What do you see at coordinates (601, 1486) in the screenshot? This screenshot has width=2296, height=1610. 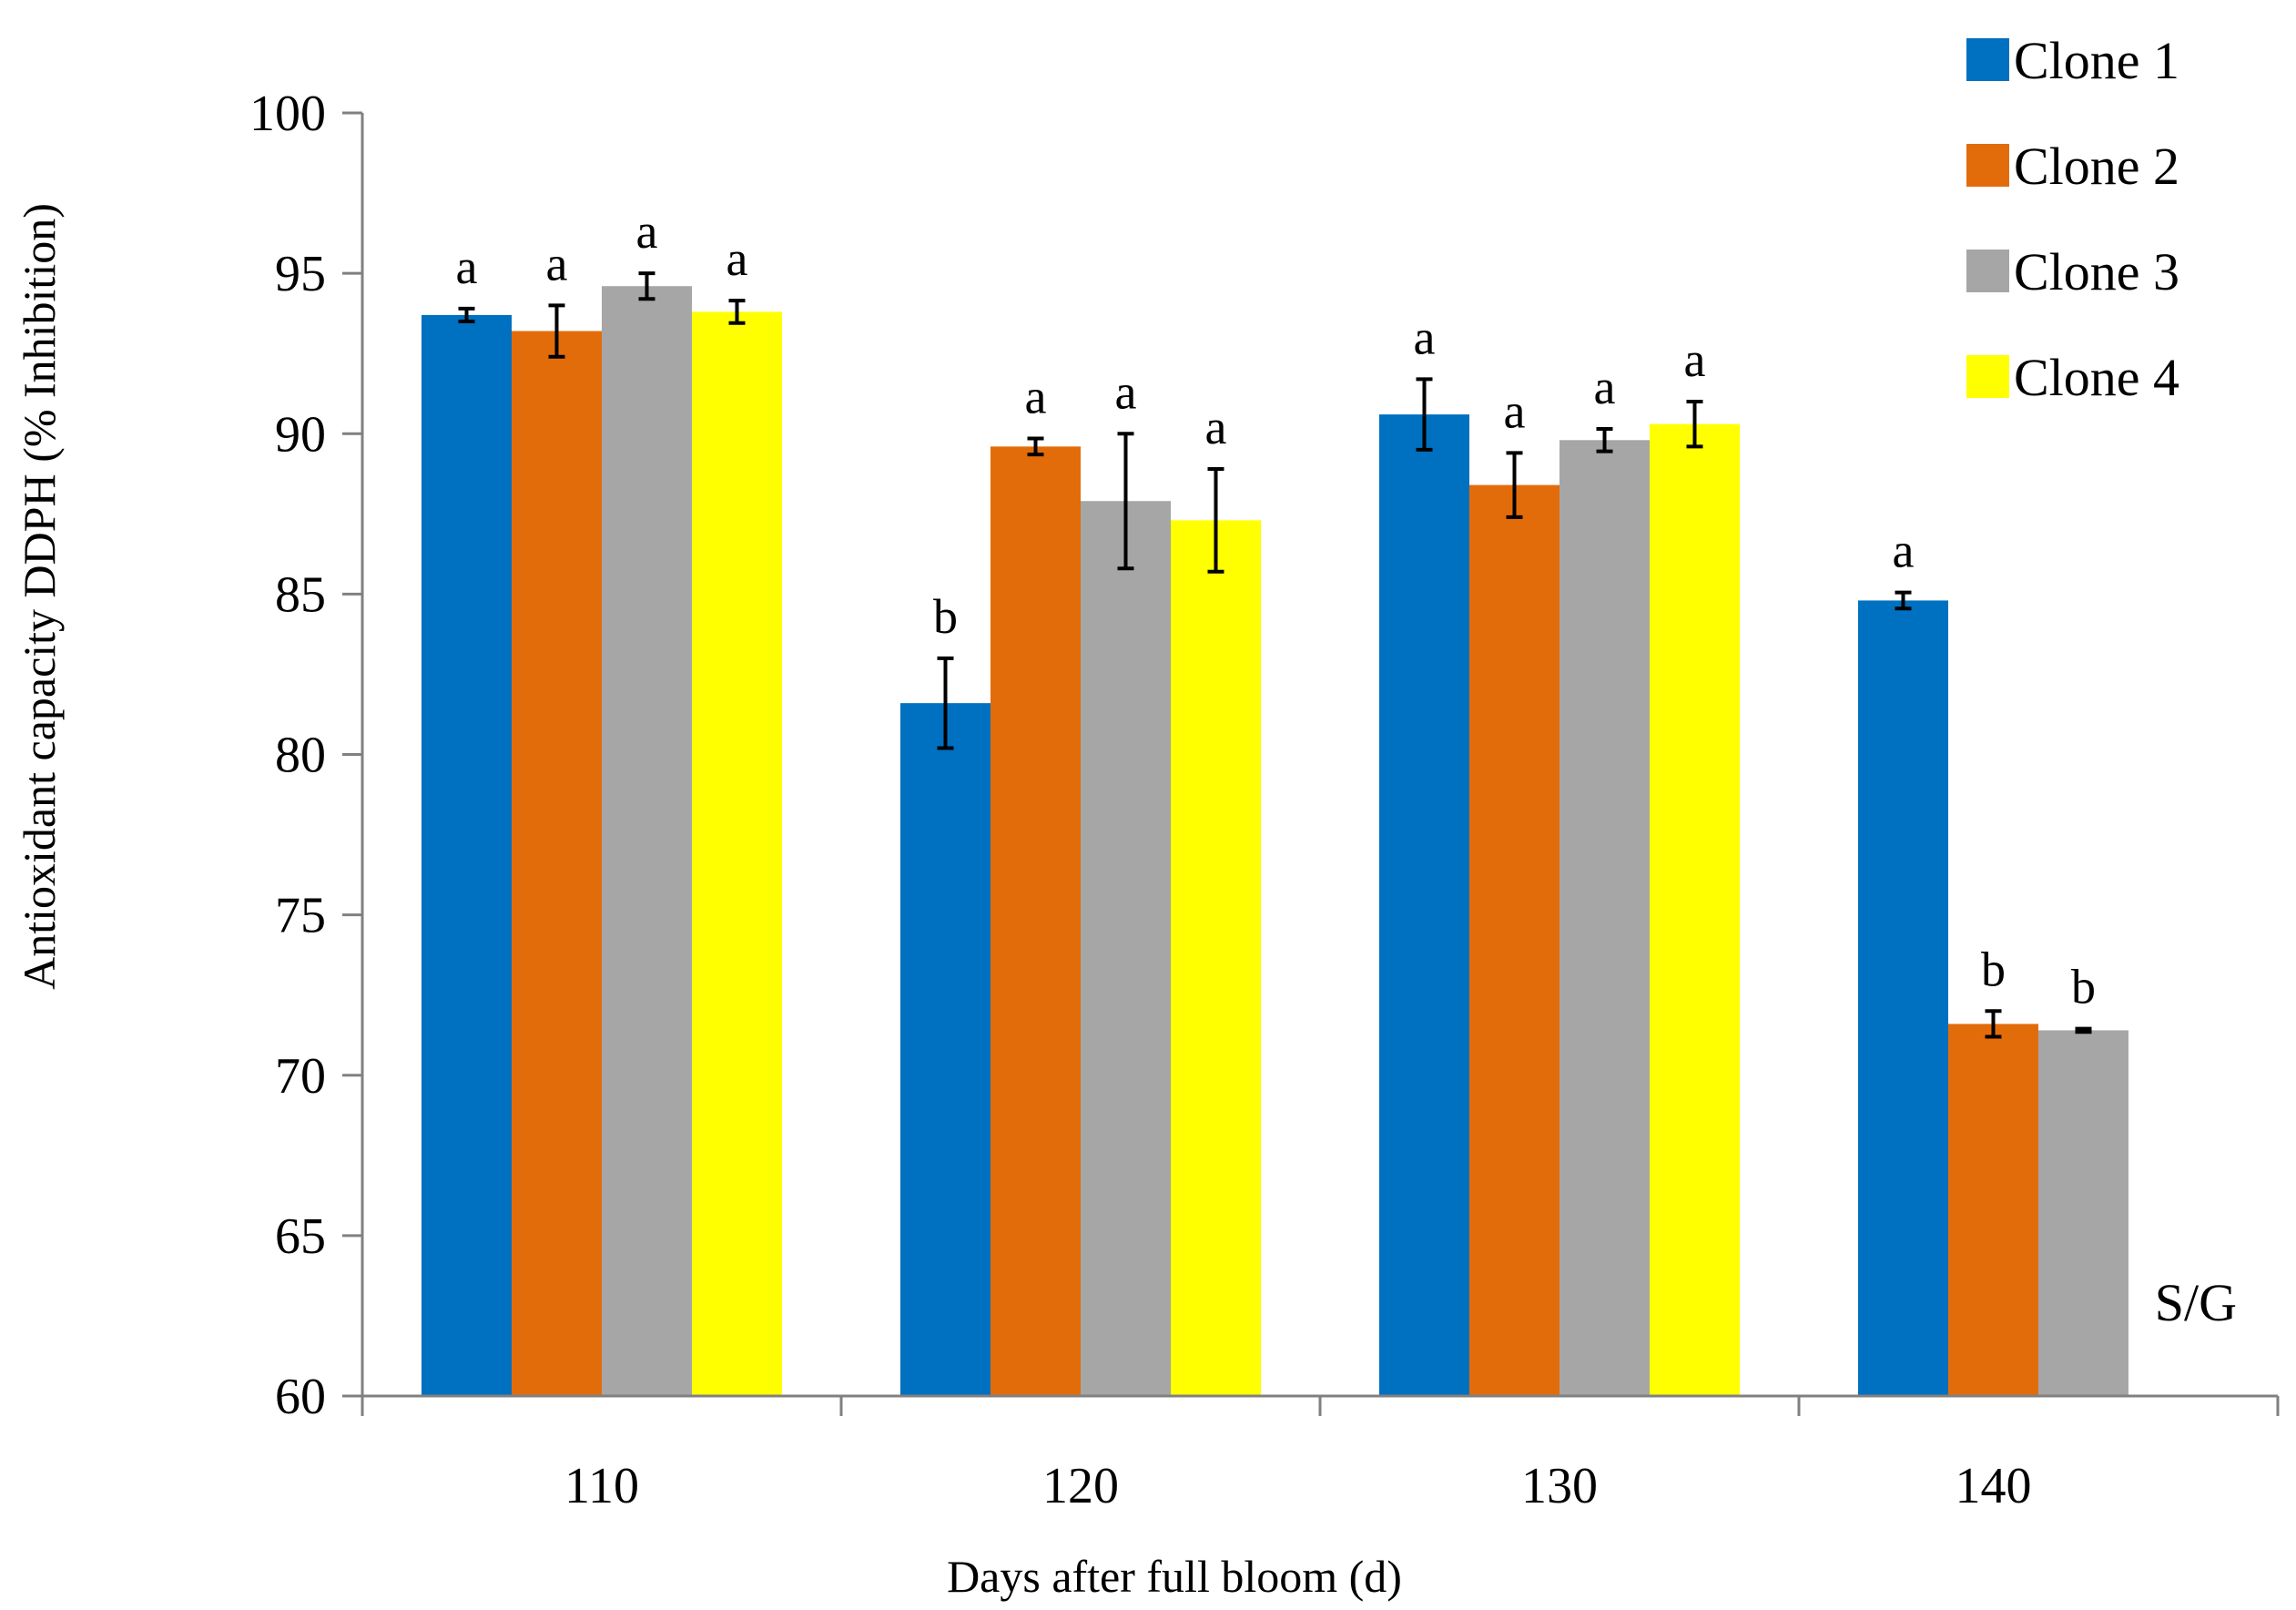 I see `x-tick-label: 110` at bounding box center [601, 1486].